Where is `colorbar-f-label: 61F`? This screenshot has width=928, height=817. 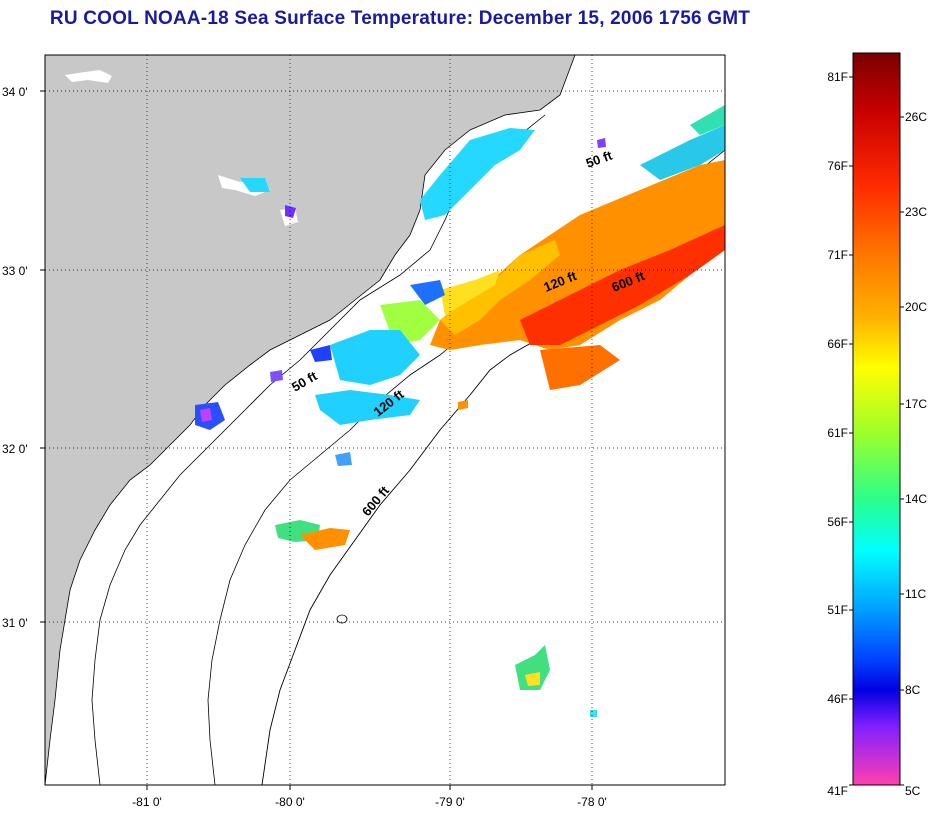 colorbar-f-label: 61F is located at coordinates (837, 433).